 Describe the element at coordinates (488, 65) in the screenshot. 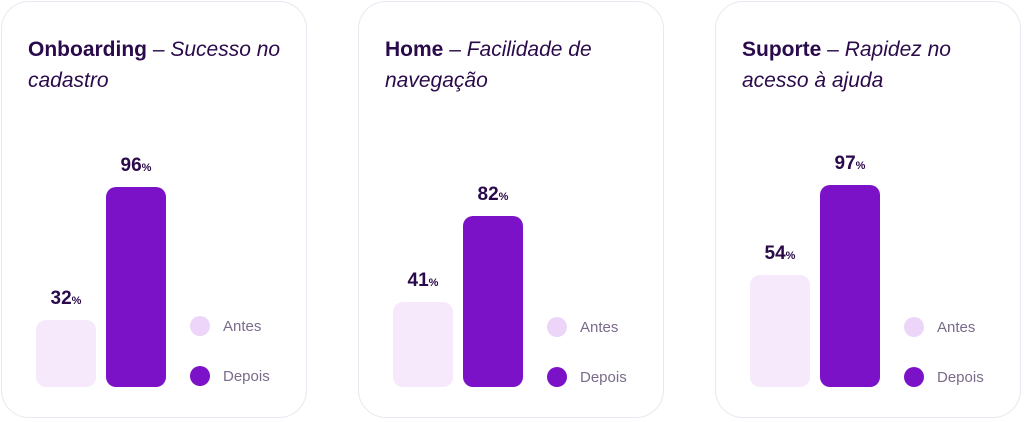

I see `title-italic: Facilidade de navegação` at that location.